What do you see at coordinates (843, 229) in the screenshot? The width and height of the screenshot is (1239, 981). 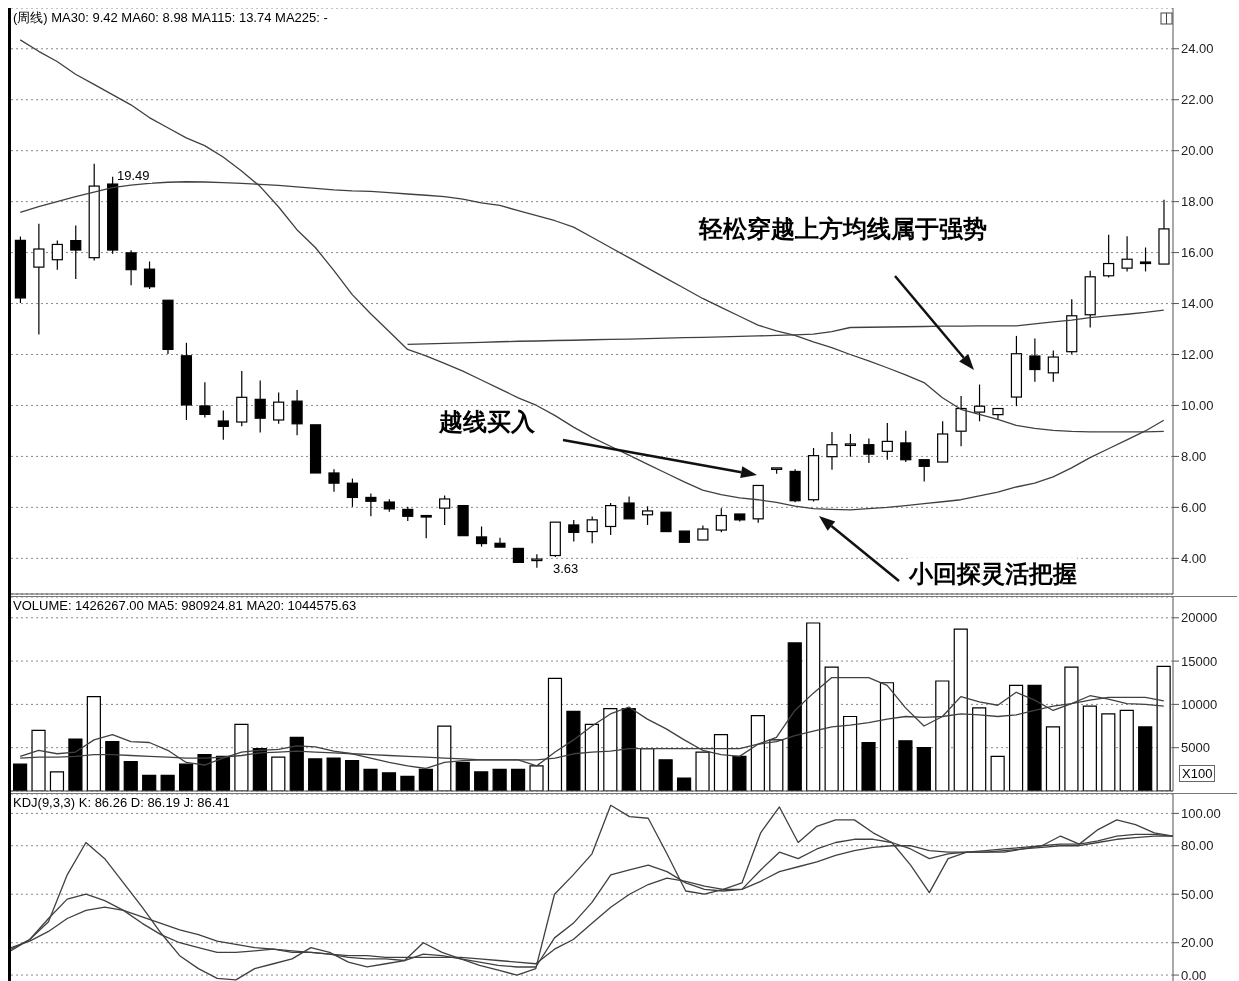 I see `annotation: 轻松穿越上方均线属于强势` at bounding box center [843, 229].